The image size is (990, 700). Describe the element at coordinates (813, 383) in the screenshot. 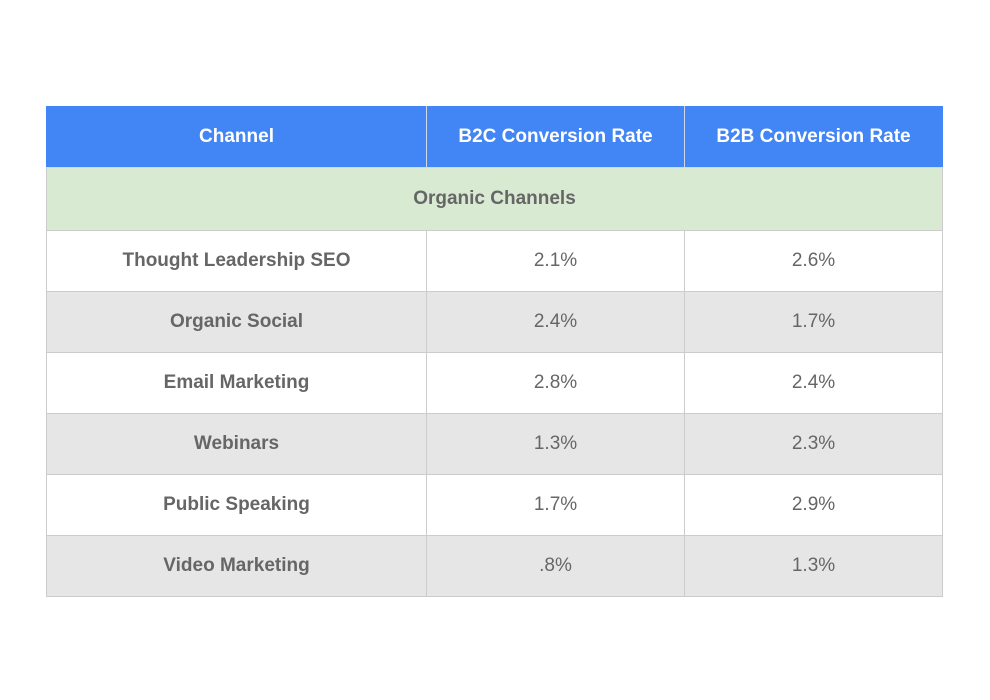

I see `b2b-rate-cell: 2.4%` at that location.